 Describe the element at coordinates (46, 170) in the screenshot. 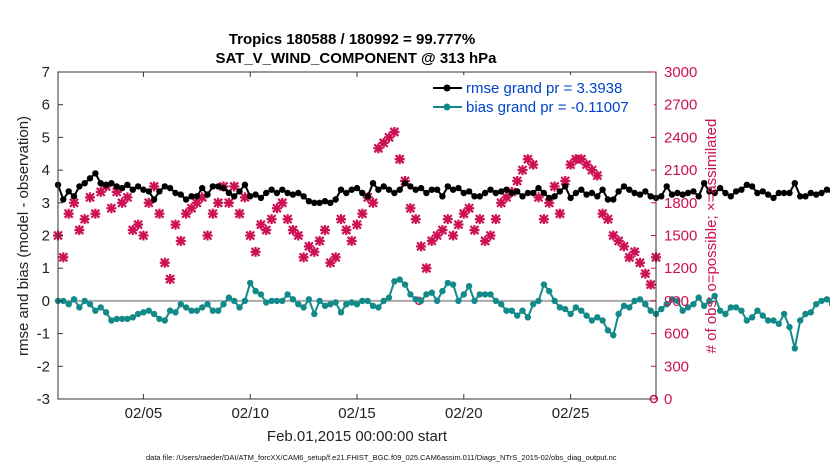

I see `y-left-tick-label: 4` at that location.